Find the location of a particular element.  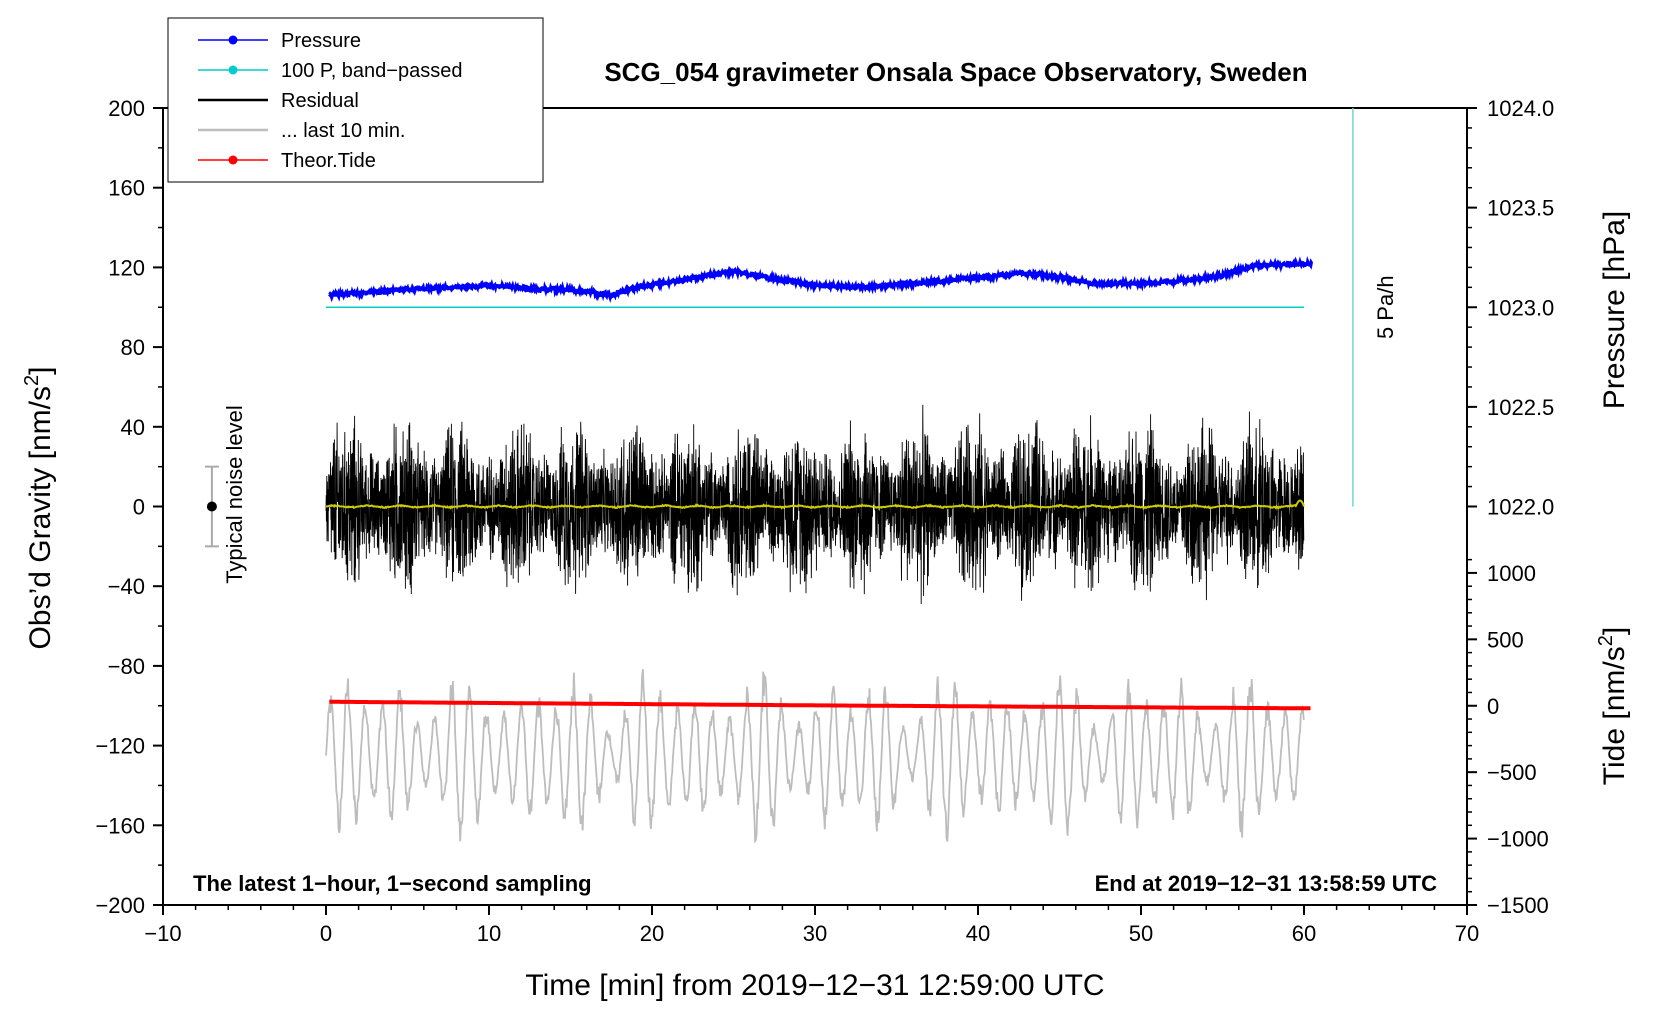

tide-tick-label: −1500 is located at coordinates (1518, 905).